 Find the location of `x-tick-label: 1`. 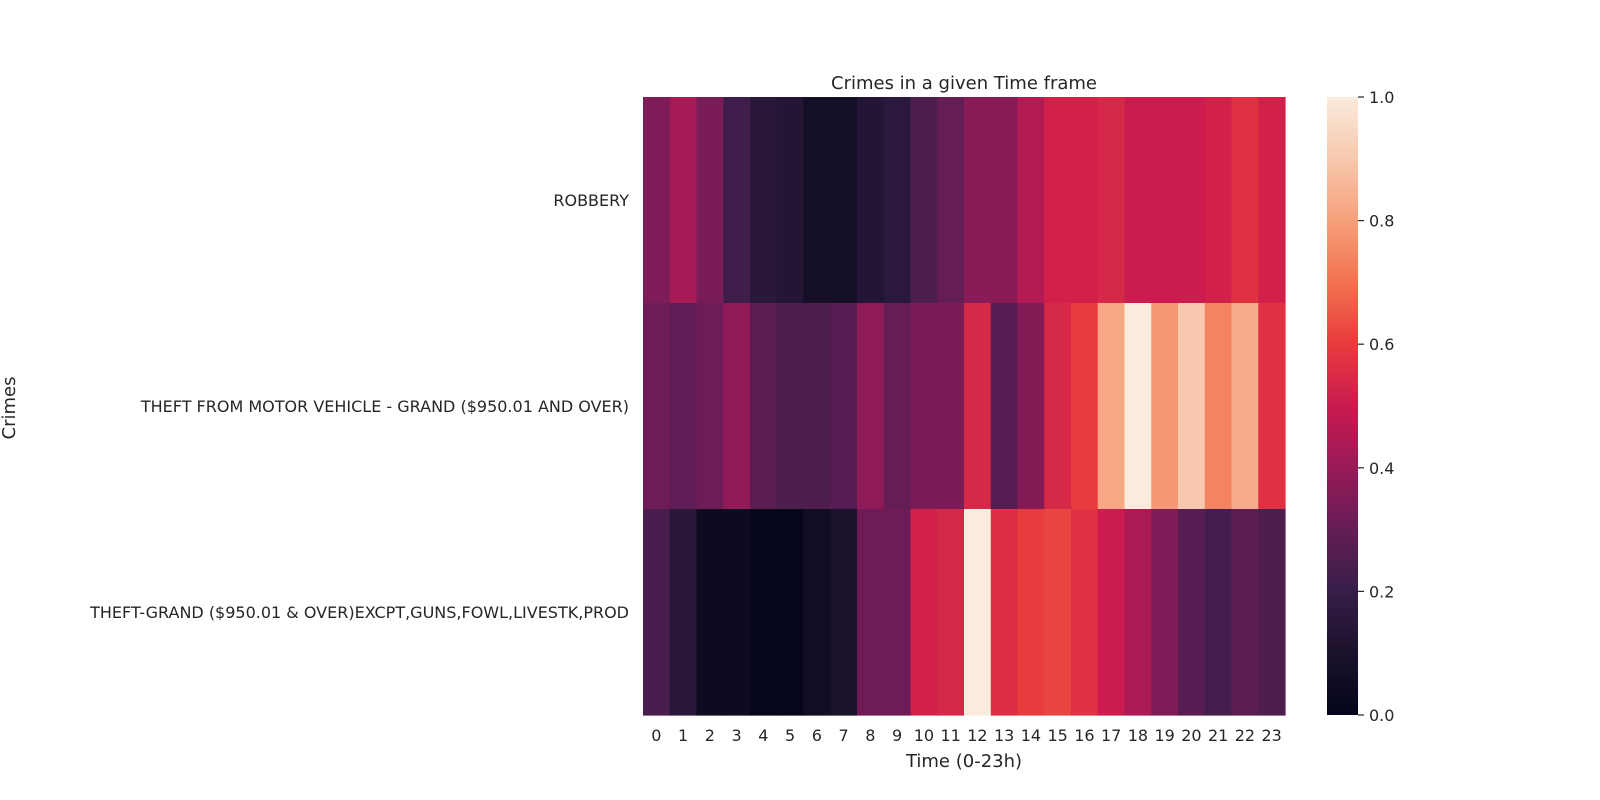

x-tick-label: 1 is located at coordinates (683, 735).